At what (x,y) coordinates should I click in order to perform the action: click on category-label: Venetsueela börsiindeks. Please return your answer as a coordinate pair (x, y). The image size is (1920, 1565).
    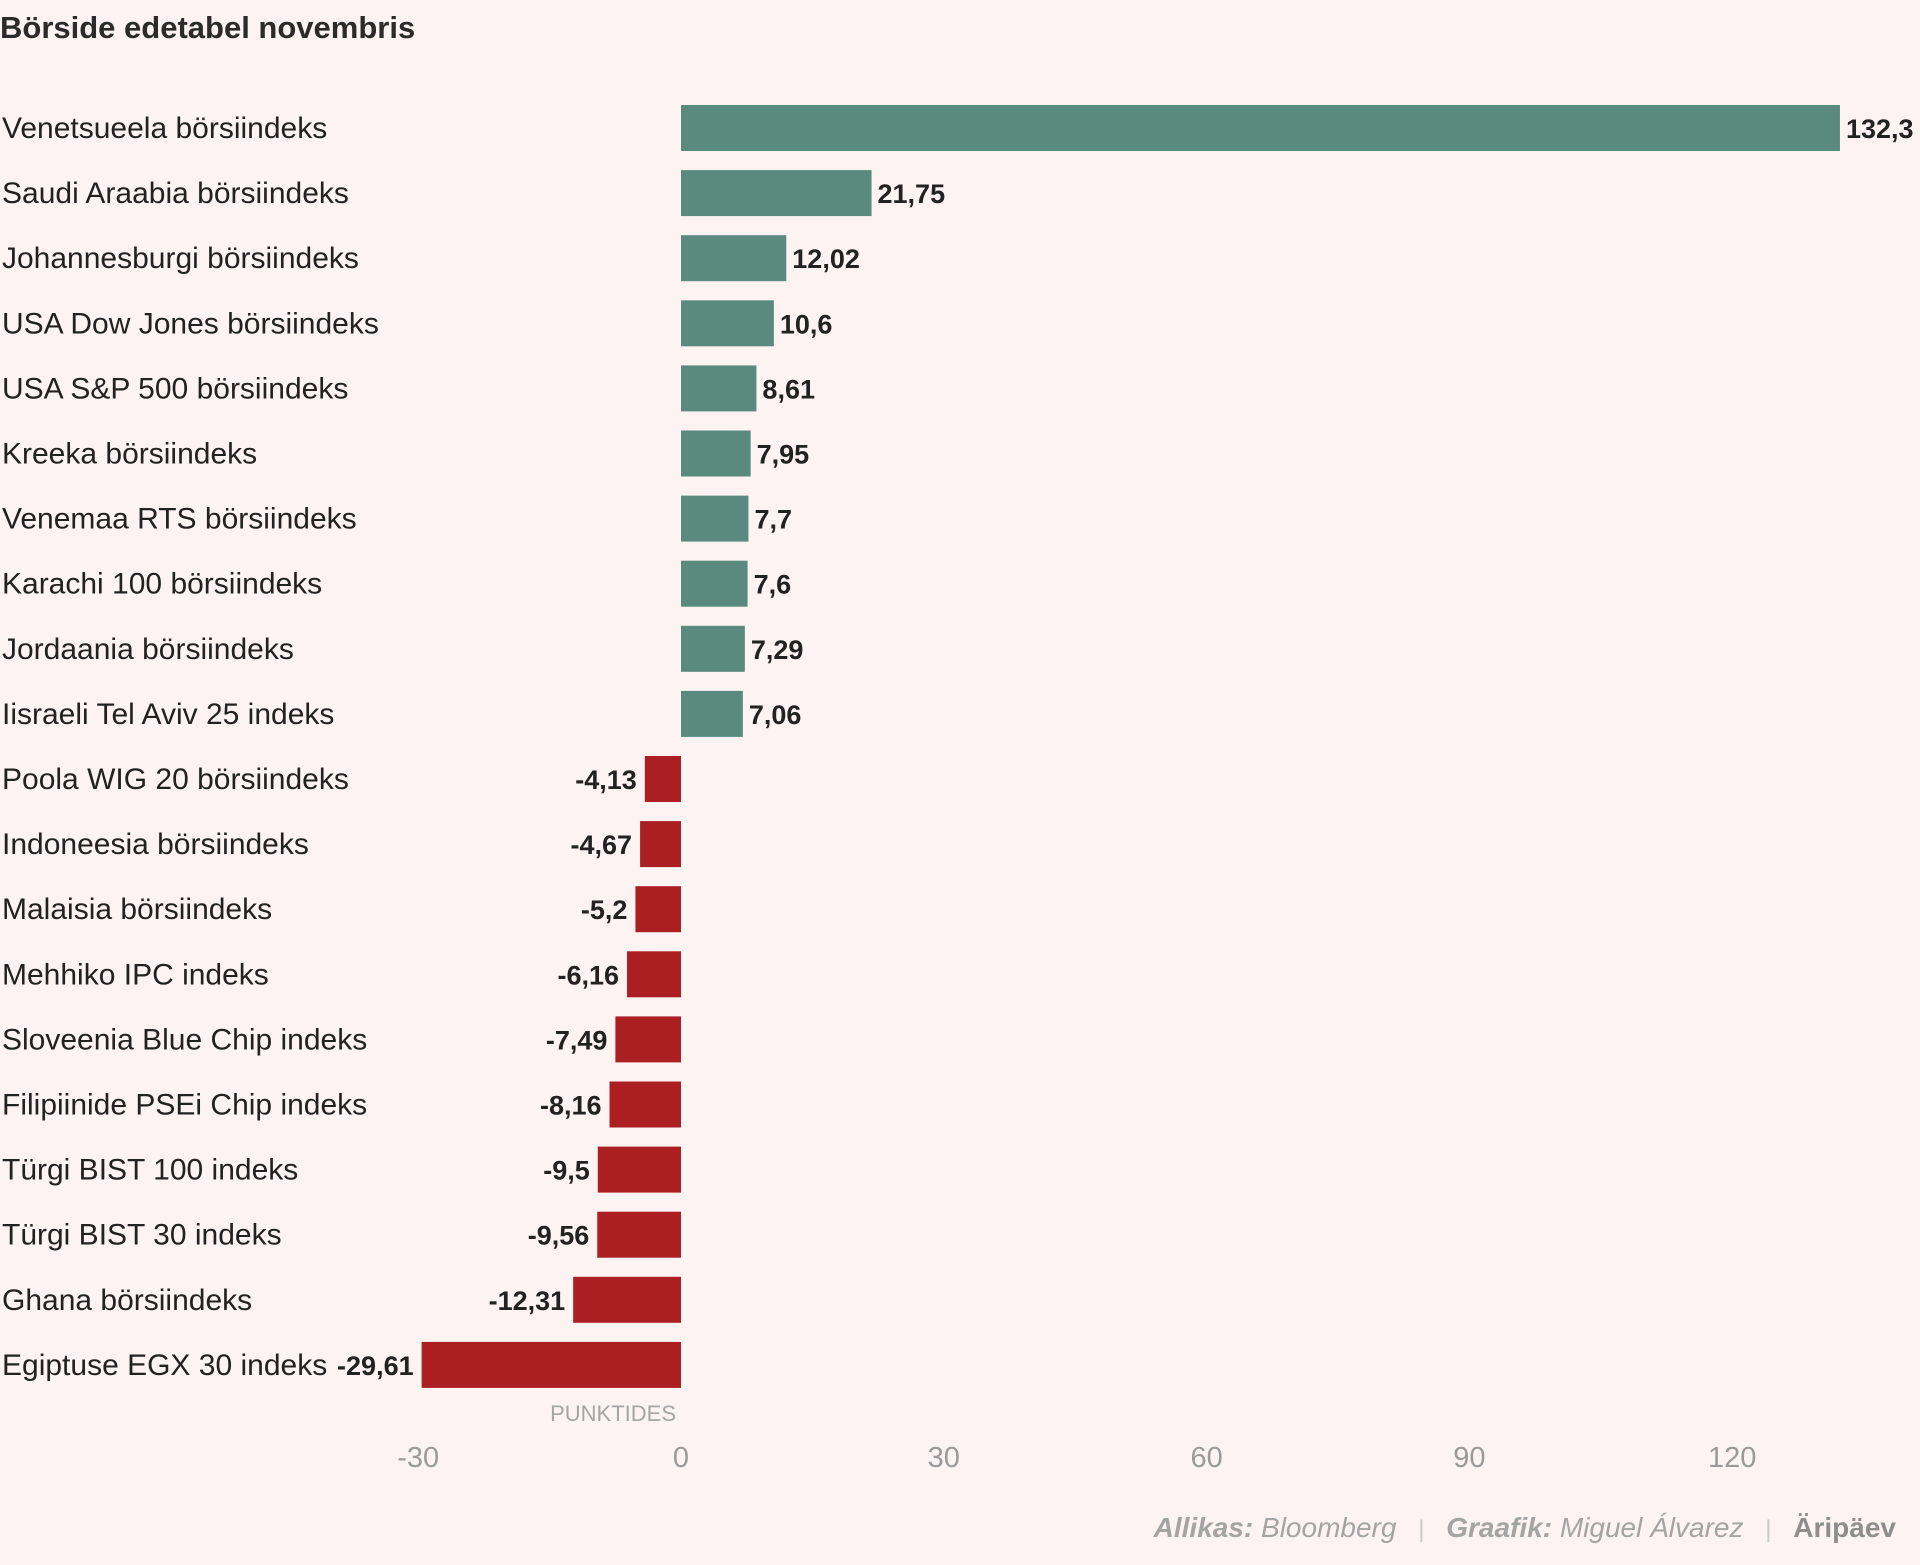
    Looking at the image, I should click on (164, 128).